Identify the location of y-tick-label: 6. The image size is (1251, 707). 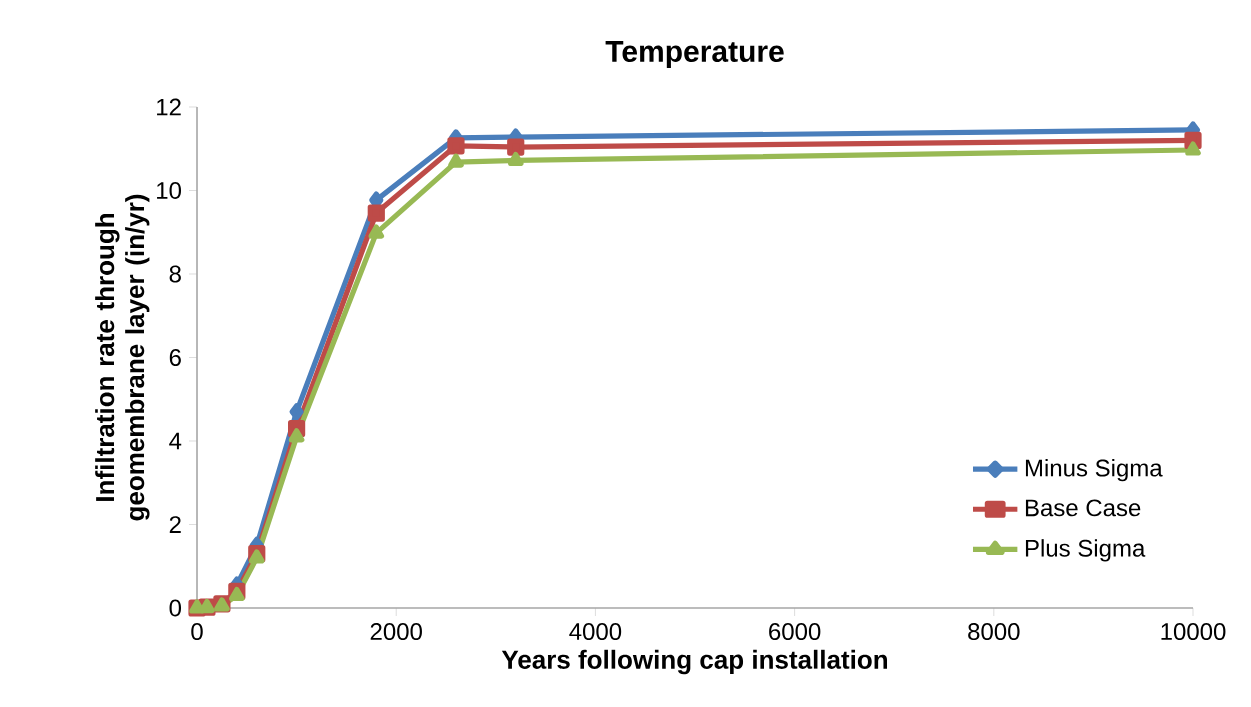
(175, 357).